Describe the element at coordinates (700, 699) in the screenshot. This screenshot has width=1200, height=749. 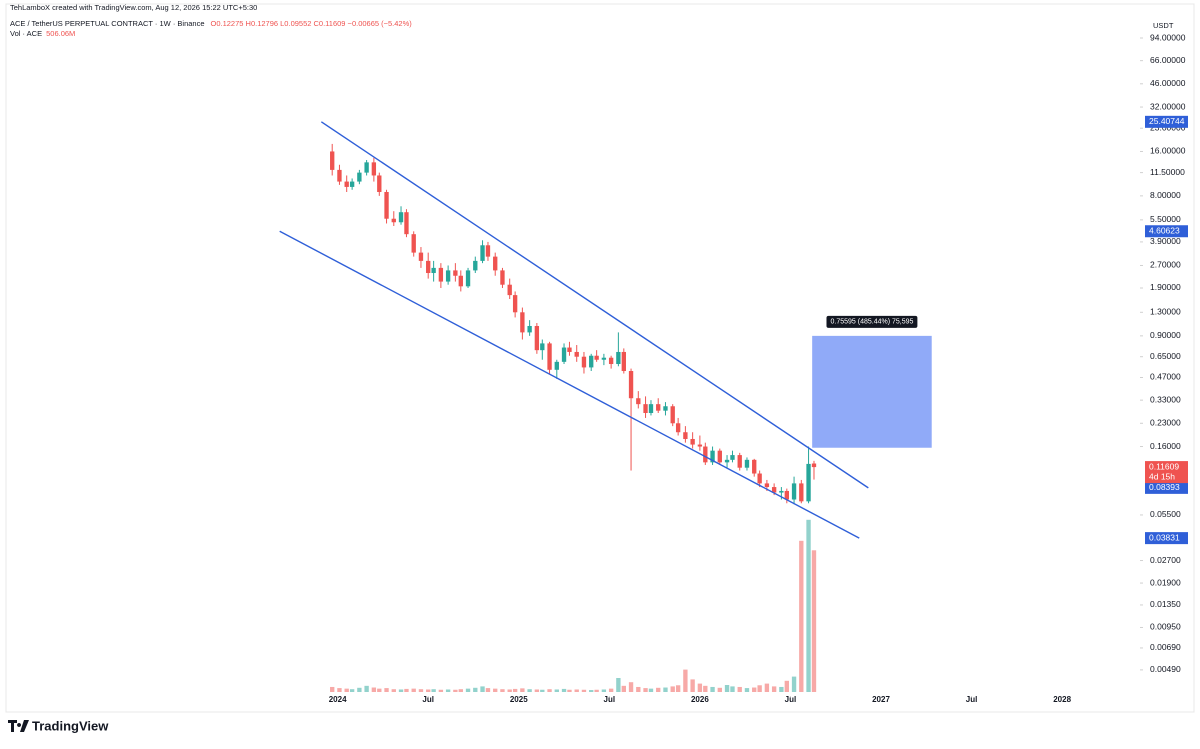
I see `x-tick-label: 2026` at that location.